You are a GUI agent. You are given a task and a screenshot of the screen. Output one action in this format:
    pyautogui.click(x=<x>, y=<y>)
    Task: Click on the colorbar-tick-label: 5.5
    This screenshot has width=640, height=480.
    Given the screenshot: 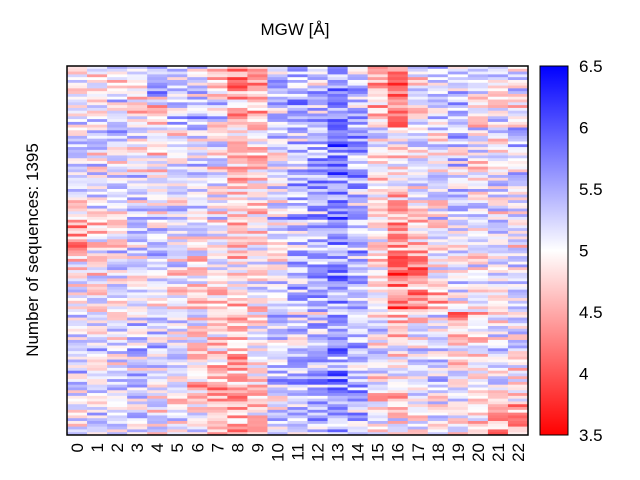 What is the action you would take?
    pyautogui.click(x=591, y=189)
    